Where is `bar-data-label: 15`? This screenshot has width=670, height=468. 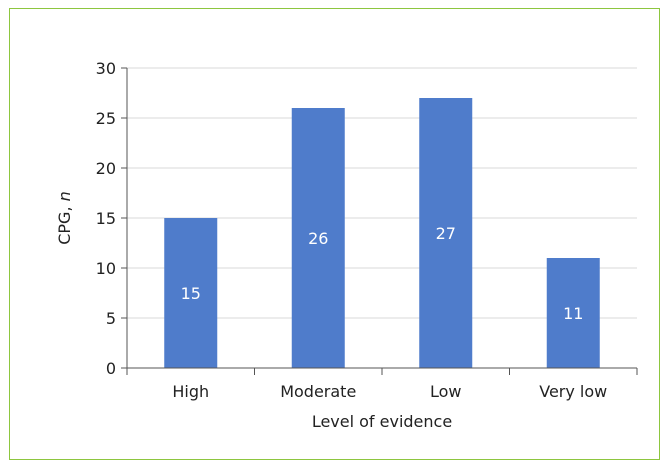
bar-data-label: 15 is located at coordinates (191, 293).